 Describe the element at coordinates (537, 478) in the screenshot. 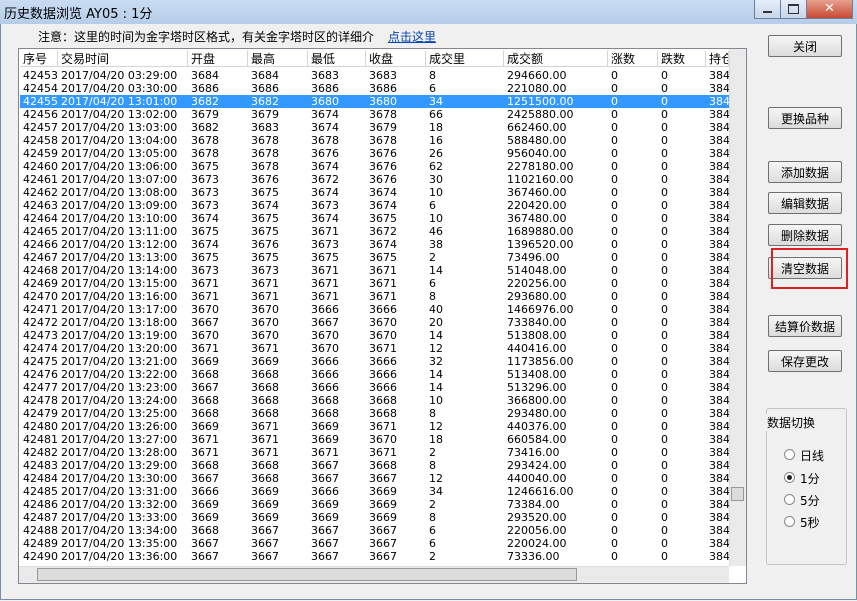

I see `table-cell: 440040.00` at that location.